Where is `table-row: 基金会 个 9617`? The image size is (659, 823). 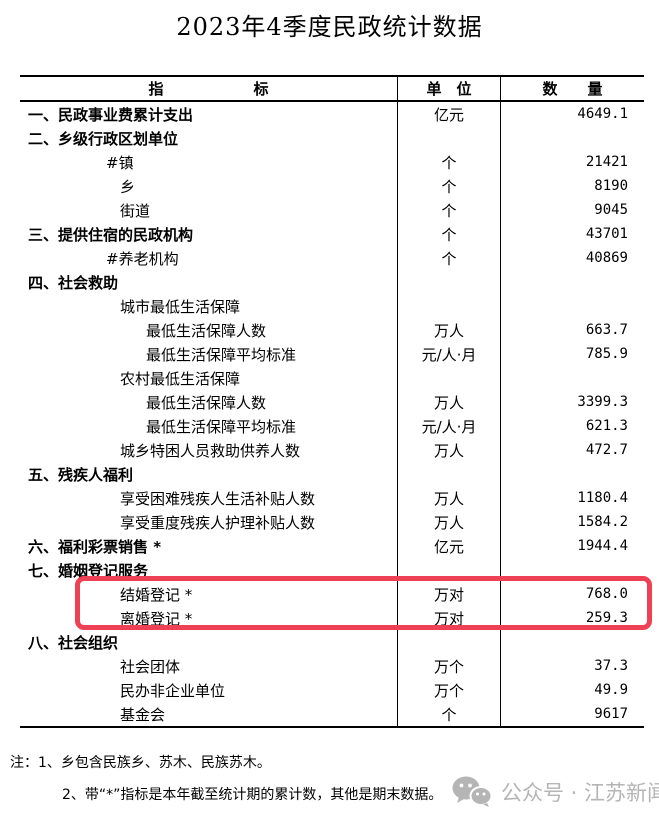
table-row: 基金会 个 9617 is located at coordinates (332, 714).